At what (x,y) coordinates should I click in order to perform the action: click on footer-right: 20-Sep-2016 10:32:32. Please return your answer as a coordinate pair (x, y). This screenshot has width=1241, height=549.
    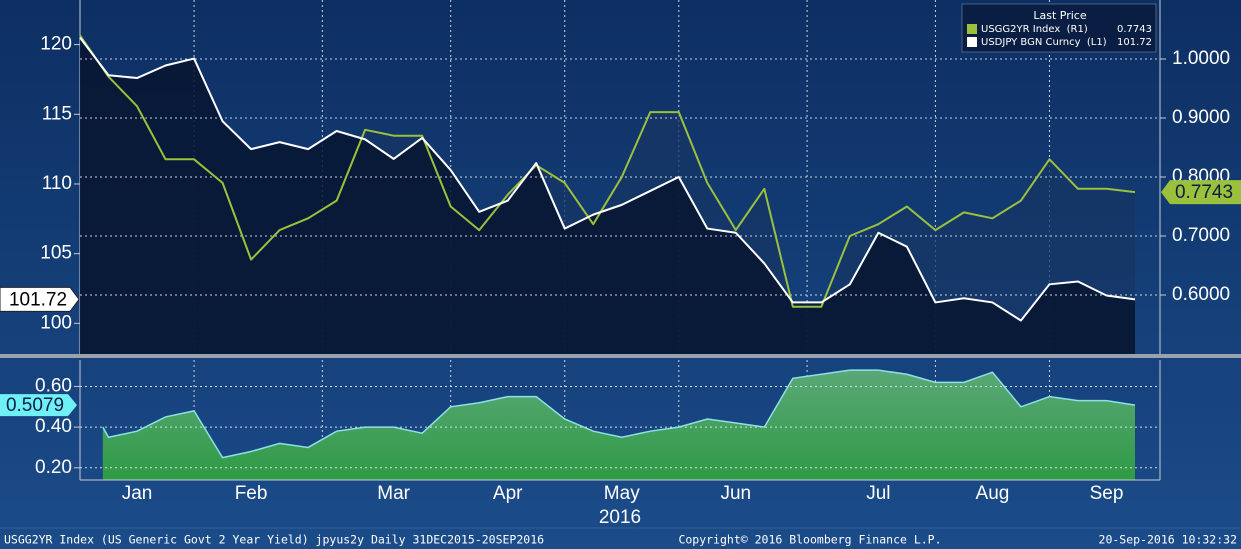
    Looking at the image, I should click on (1168, 540).